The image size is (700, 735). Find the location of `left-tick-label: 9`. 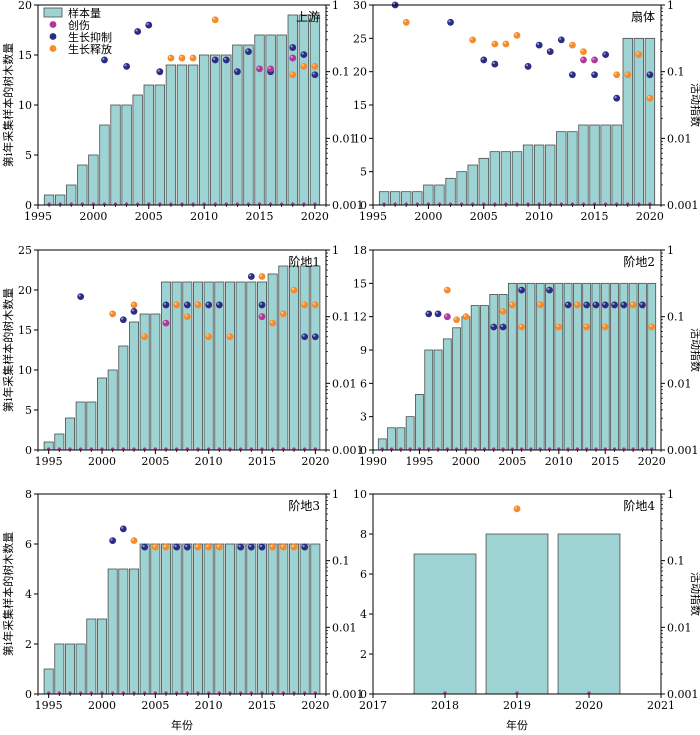

left-tick-label: 9 is located at coordinates (363, 350).